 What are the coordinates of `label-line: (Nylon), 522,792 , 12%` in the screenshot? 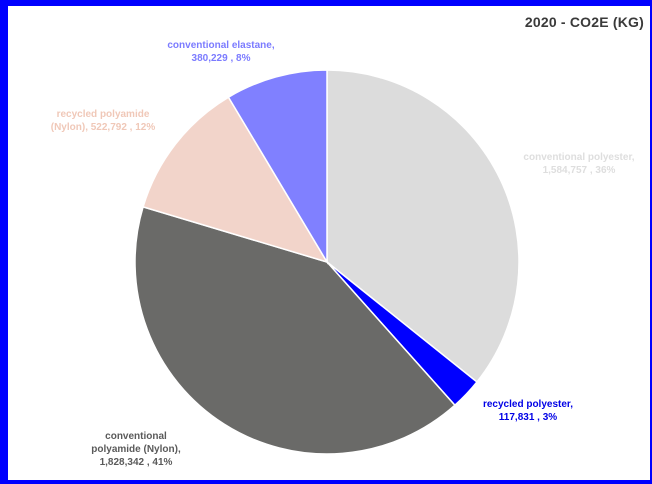 It's located at (103, 127).